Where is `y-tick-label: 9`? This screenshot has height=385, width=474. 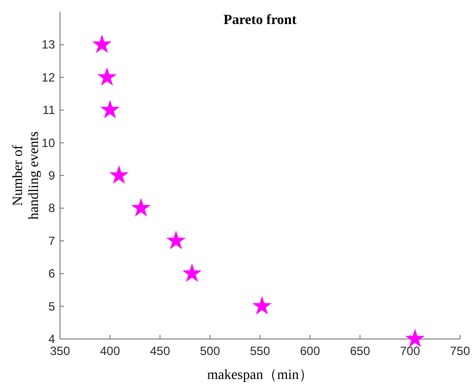
y-tick-label: 9 is located at coordinates (52, 175).